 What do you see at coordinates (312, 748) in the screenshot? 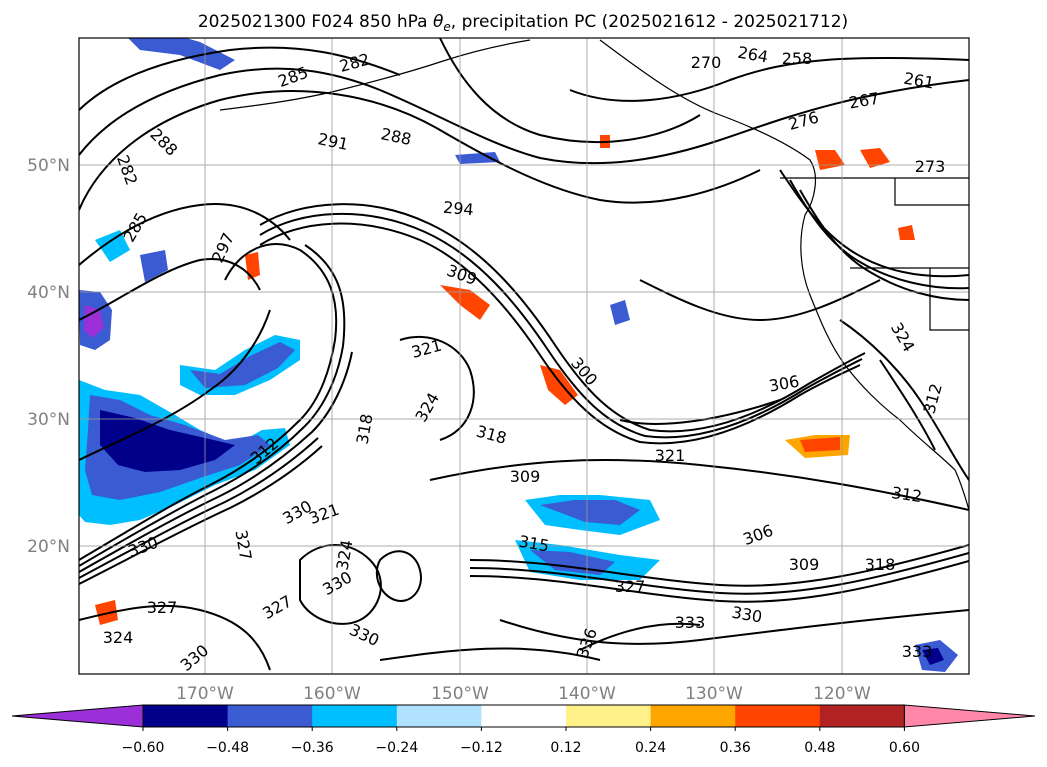
I see `colorbar-tick-label: −0.36` at bounding box center [312, 748].